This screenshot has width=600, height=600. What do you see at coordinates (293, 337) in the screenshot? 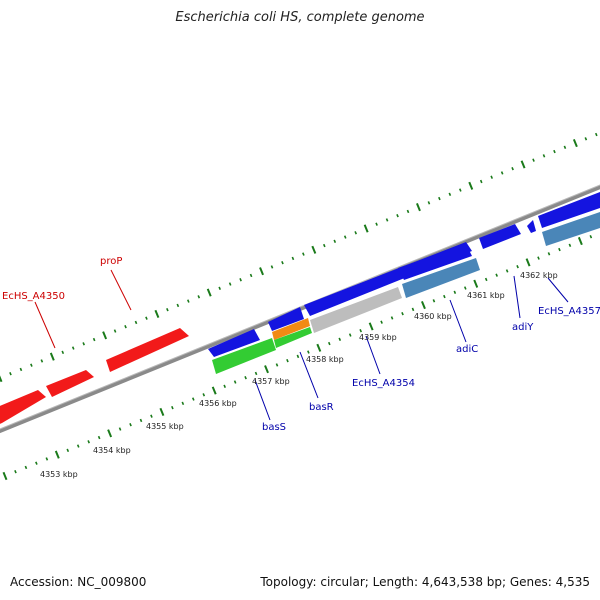
I see `gene-basR-green` at bounding box center [293, 337].